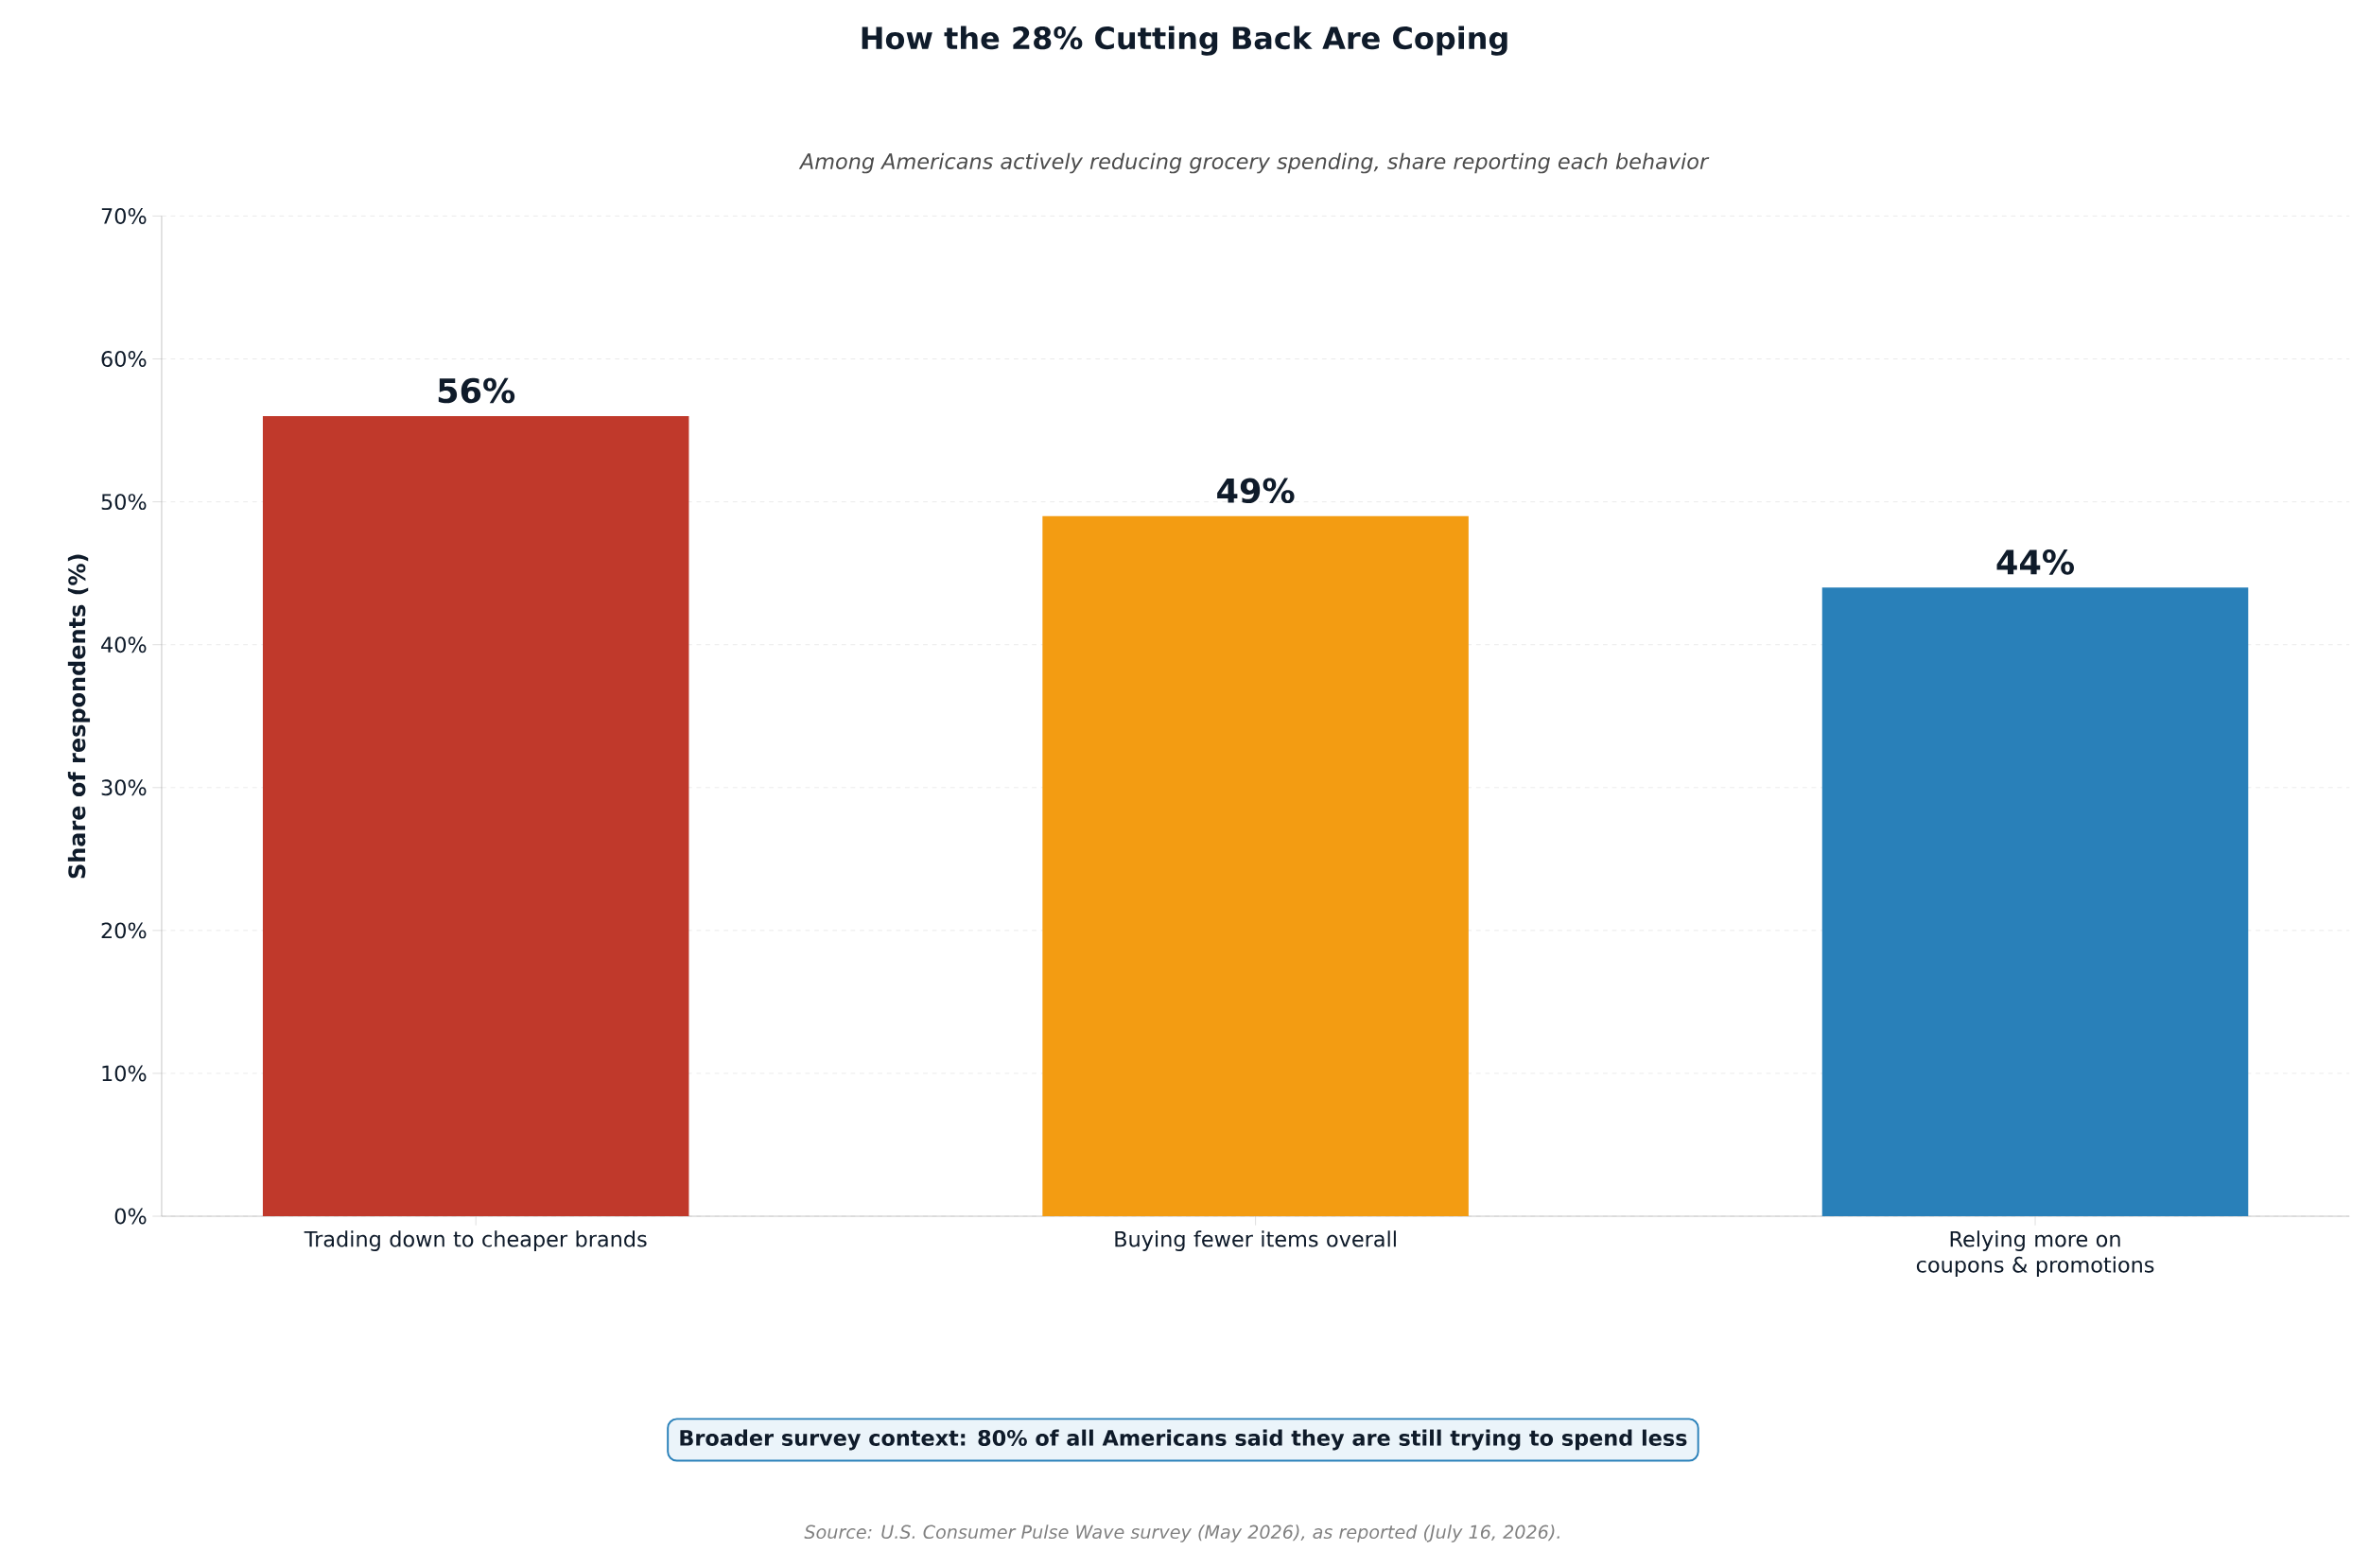  Describe the element at coordinates (124, 1073) in the screenshot. I see `y-tick-label: 10%` at that location.